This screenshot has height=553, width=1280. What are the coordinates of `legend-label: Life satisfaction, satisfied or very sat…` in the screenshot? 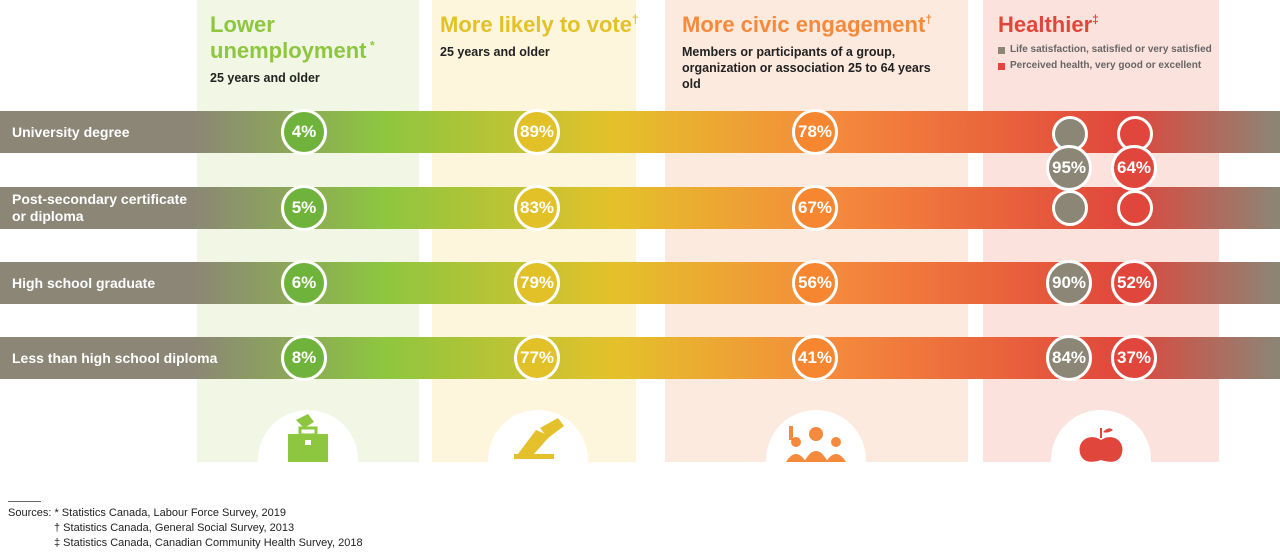 It's located at (1111, 49).